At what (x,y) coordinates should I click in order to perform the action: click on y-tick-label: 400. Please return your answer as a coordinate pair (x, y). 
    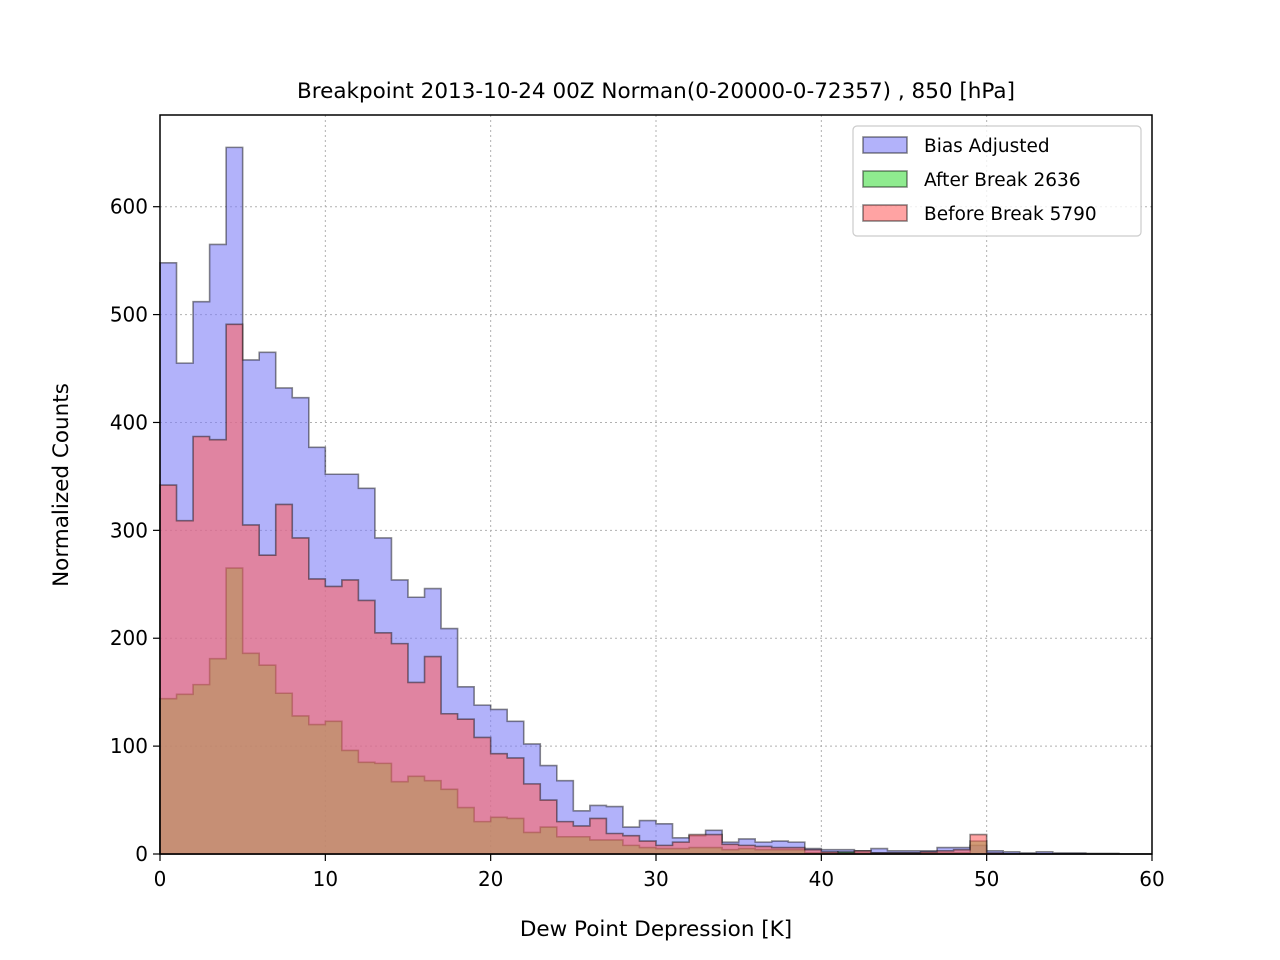
    Looking at the image, I should click on (129, 422).